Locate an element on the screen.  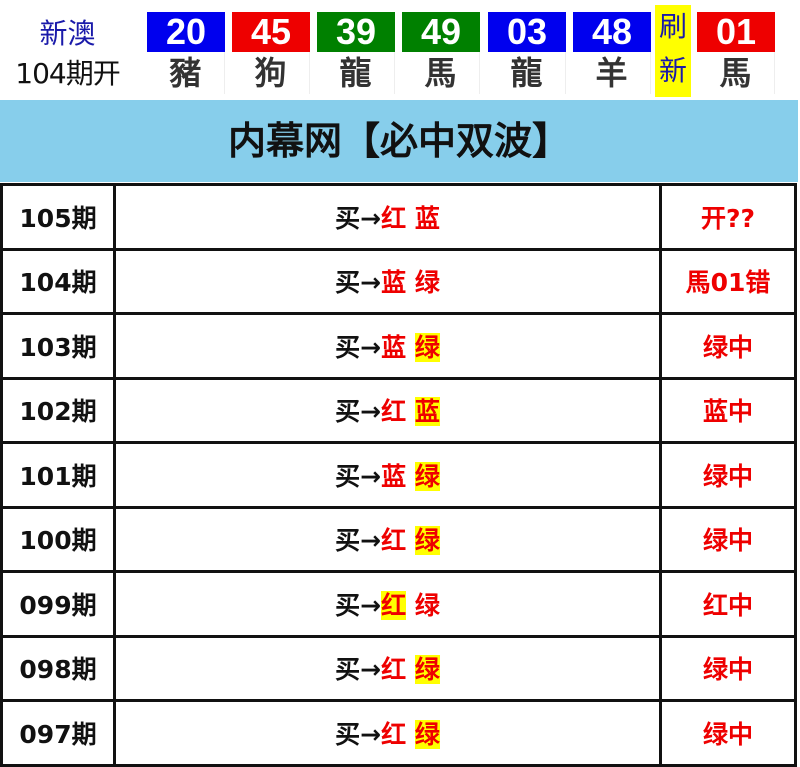
period-cell: 100期 is located at coordinates (58, 539).